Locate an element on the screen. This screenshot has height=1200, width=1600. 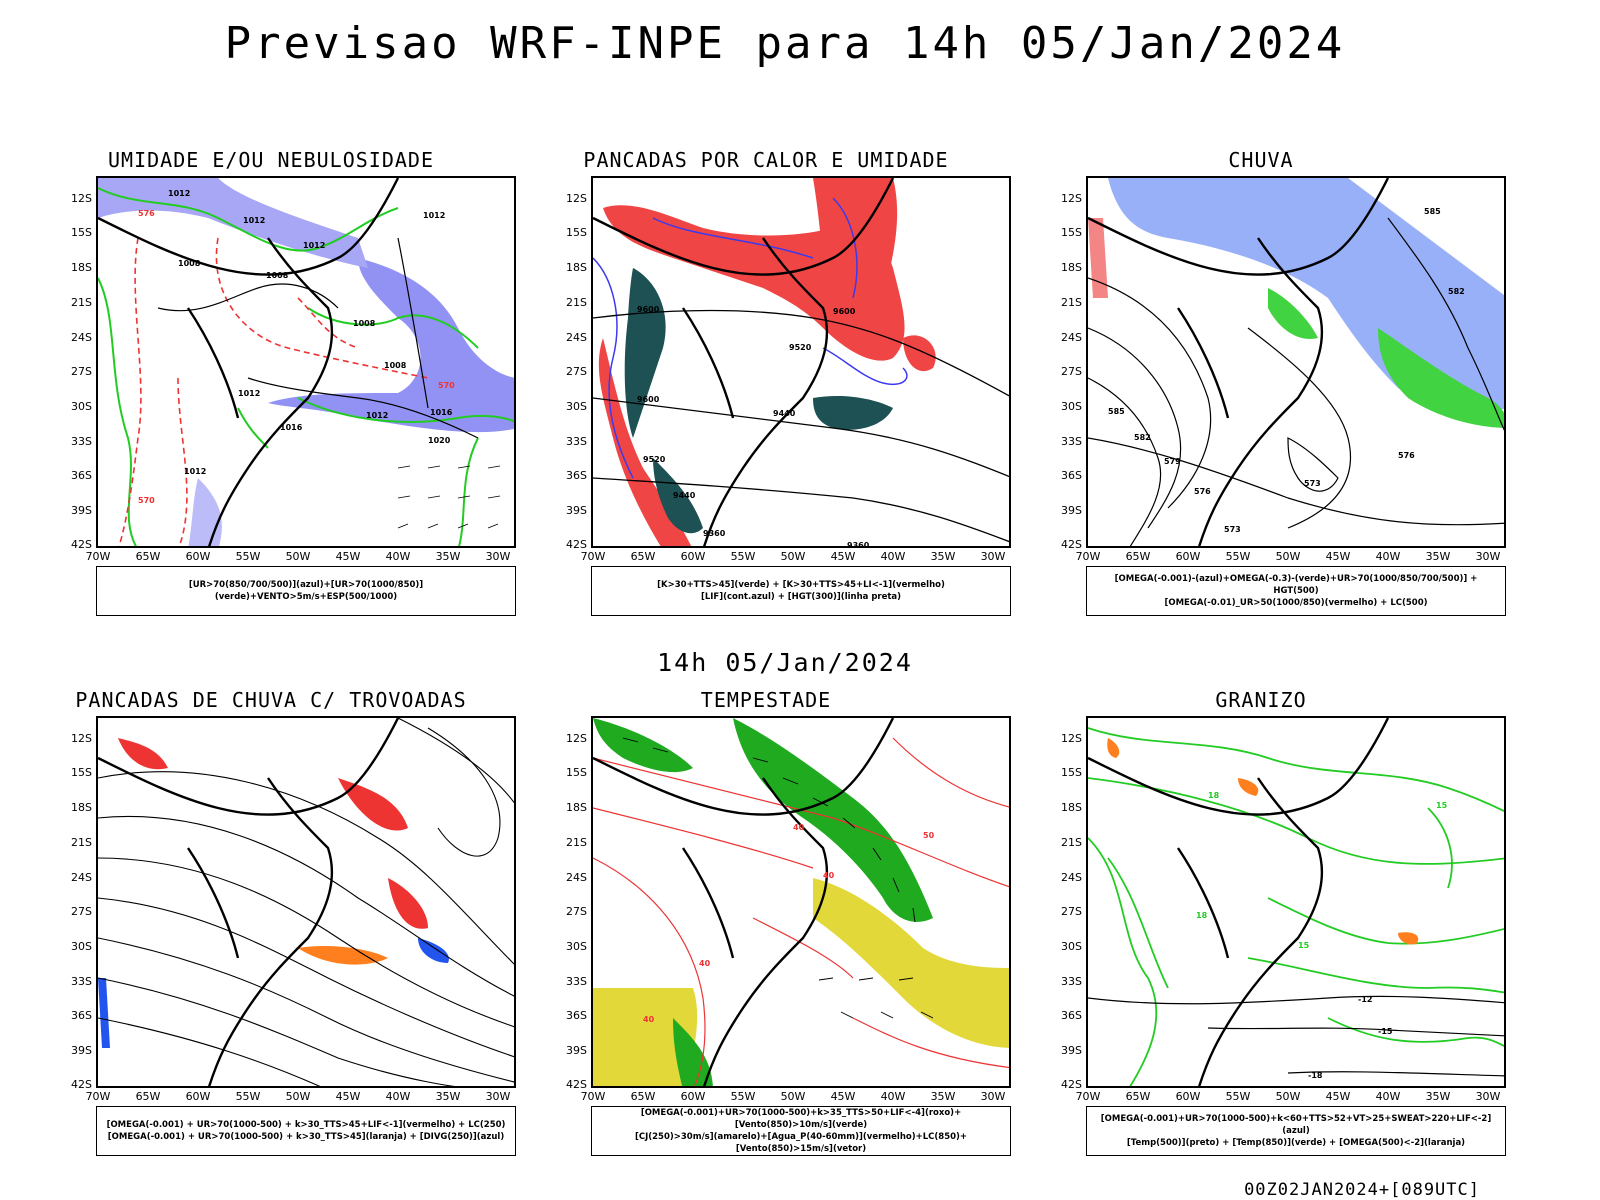
temp850-green-contours is located at coordinates (1296, 906).